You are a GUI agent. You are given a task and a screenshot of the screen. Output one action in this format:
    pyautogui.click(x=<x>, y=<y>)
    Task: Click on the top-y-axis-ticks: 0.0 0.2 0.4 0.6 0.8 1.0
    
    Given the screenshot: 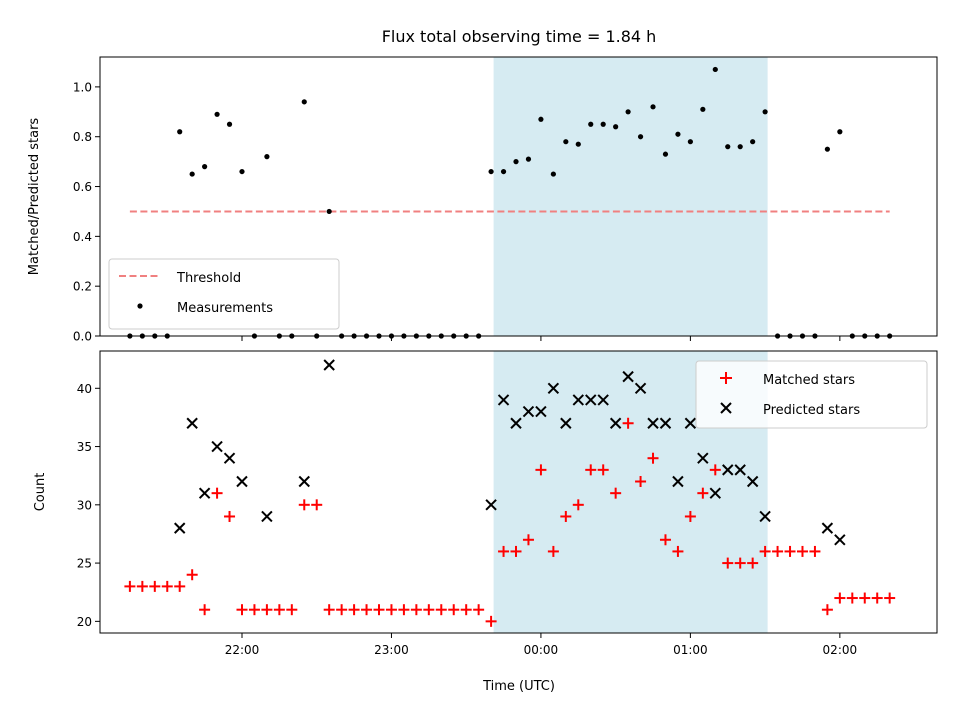 What is the action you would take?
    pyautogui.click(x=86, y=212)
    